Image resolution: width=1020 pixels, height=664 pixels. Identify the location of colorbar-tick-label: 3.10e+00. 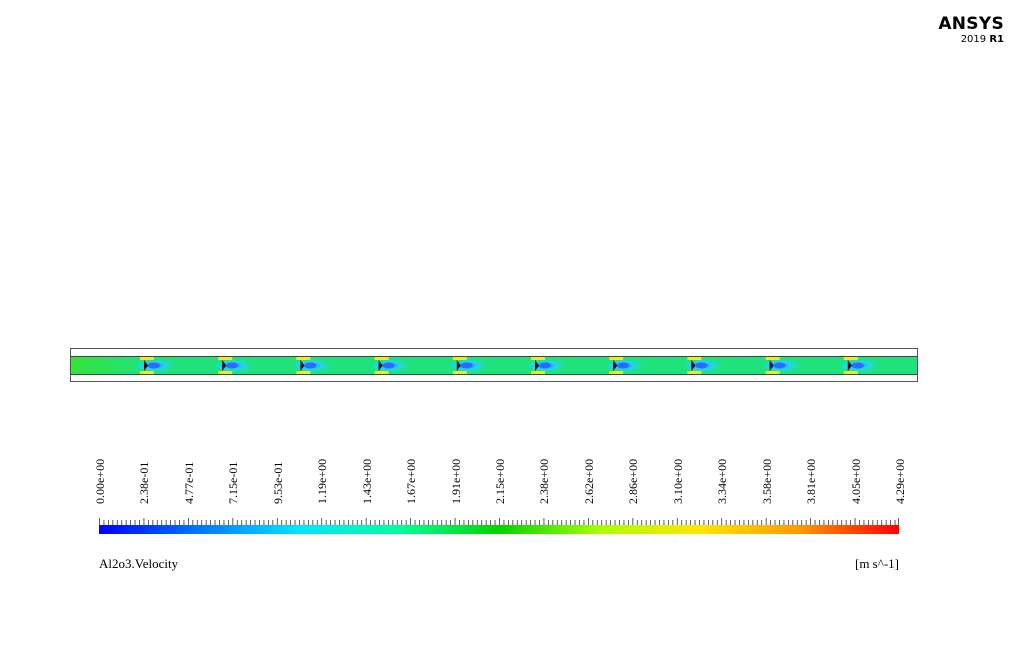
(677, 481).